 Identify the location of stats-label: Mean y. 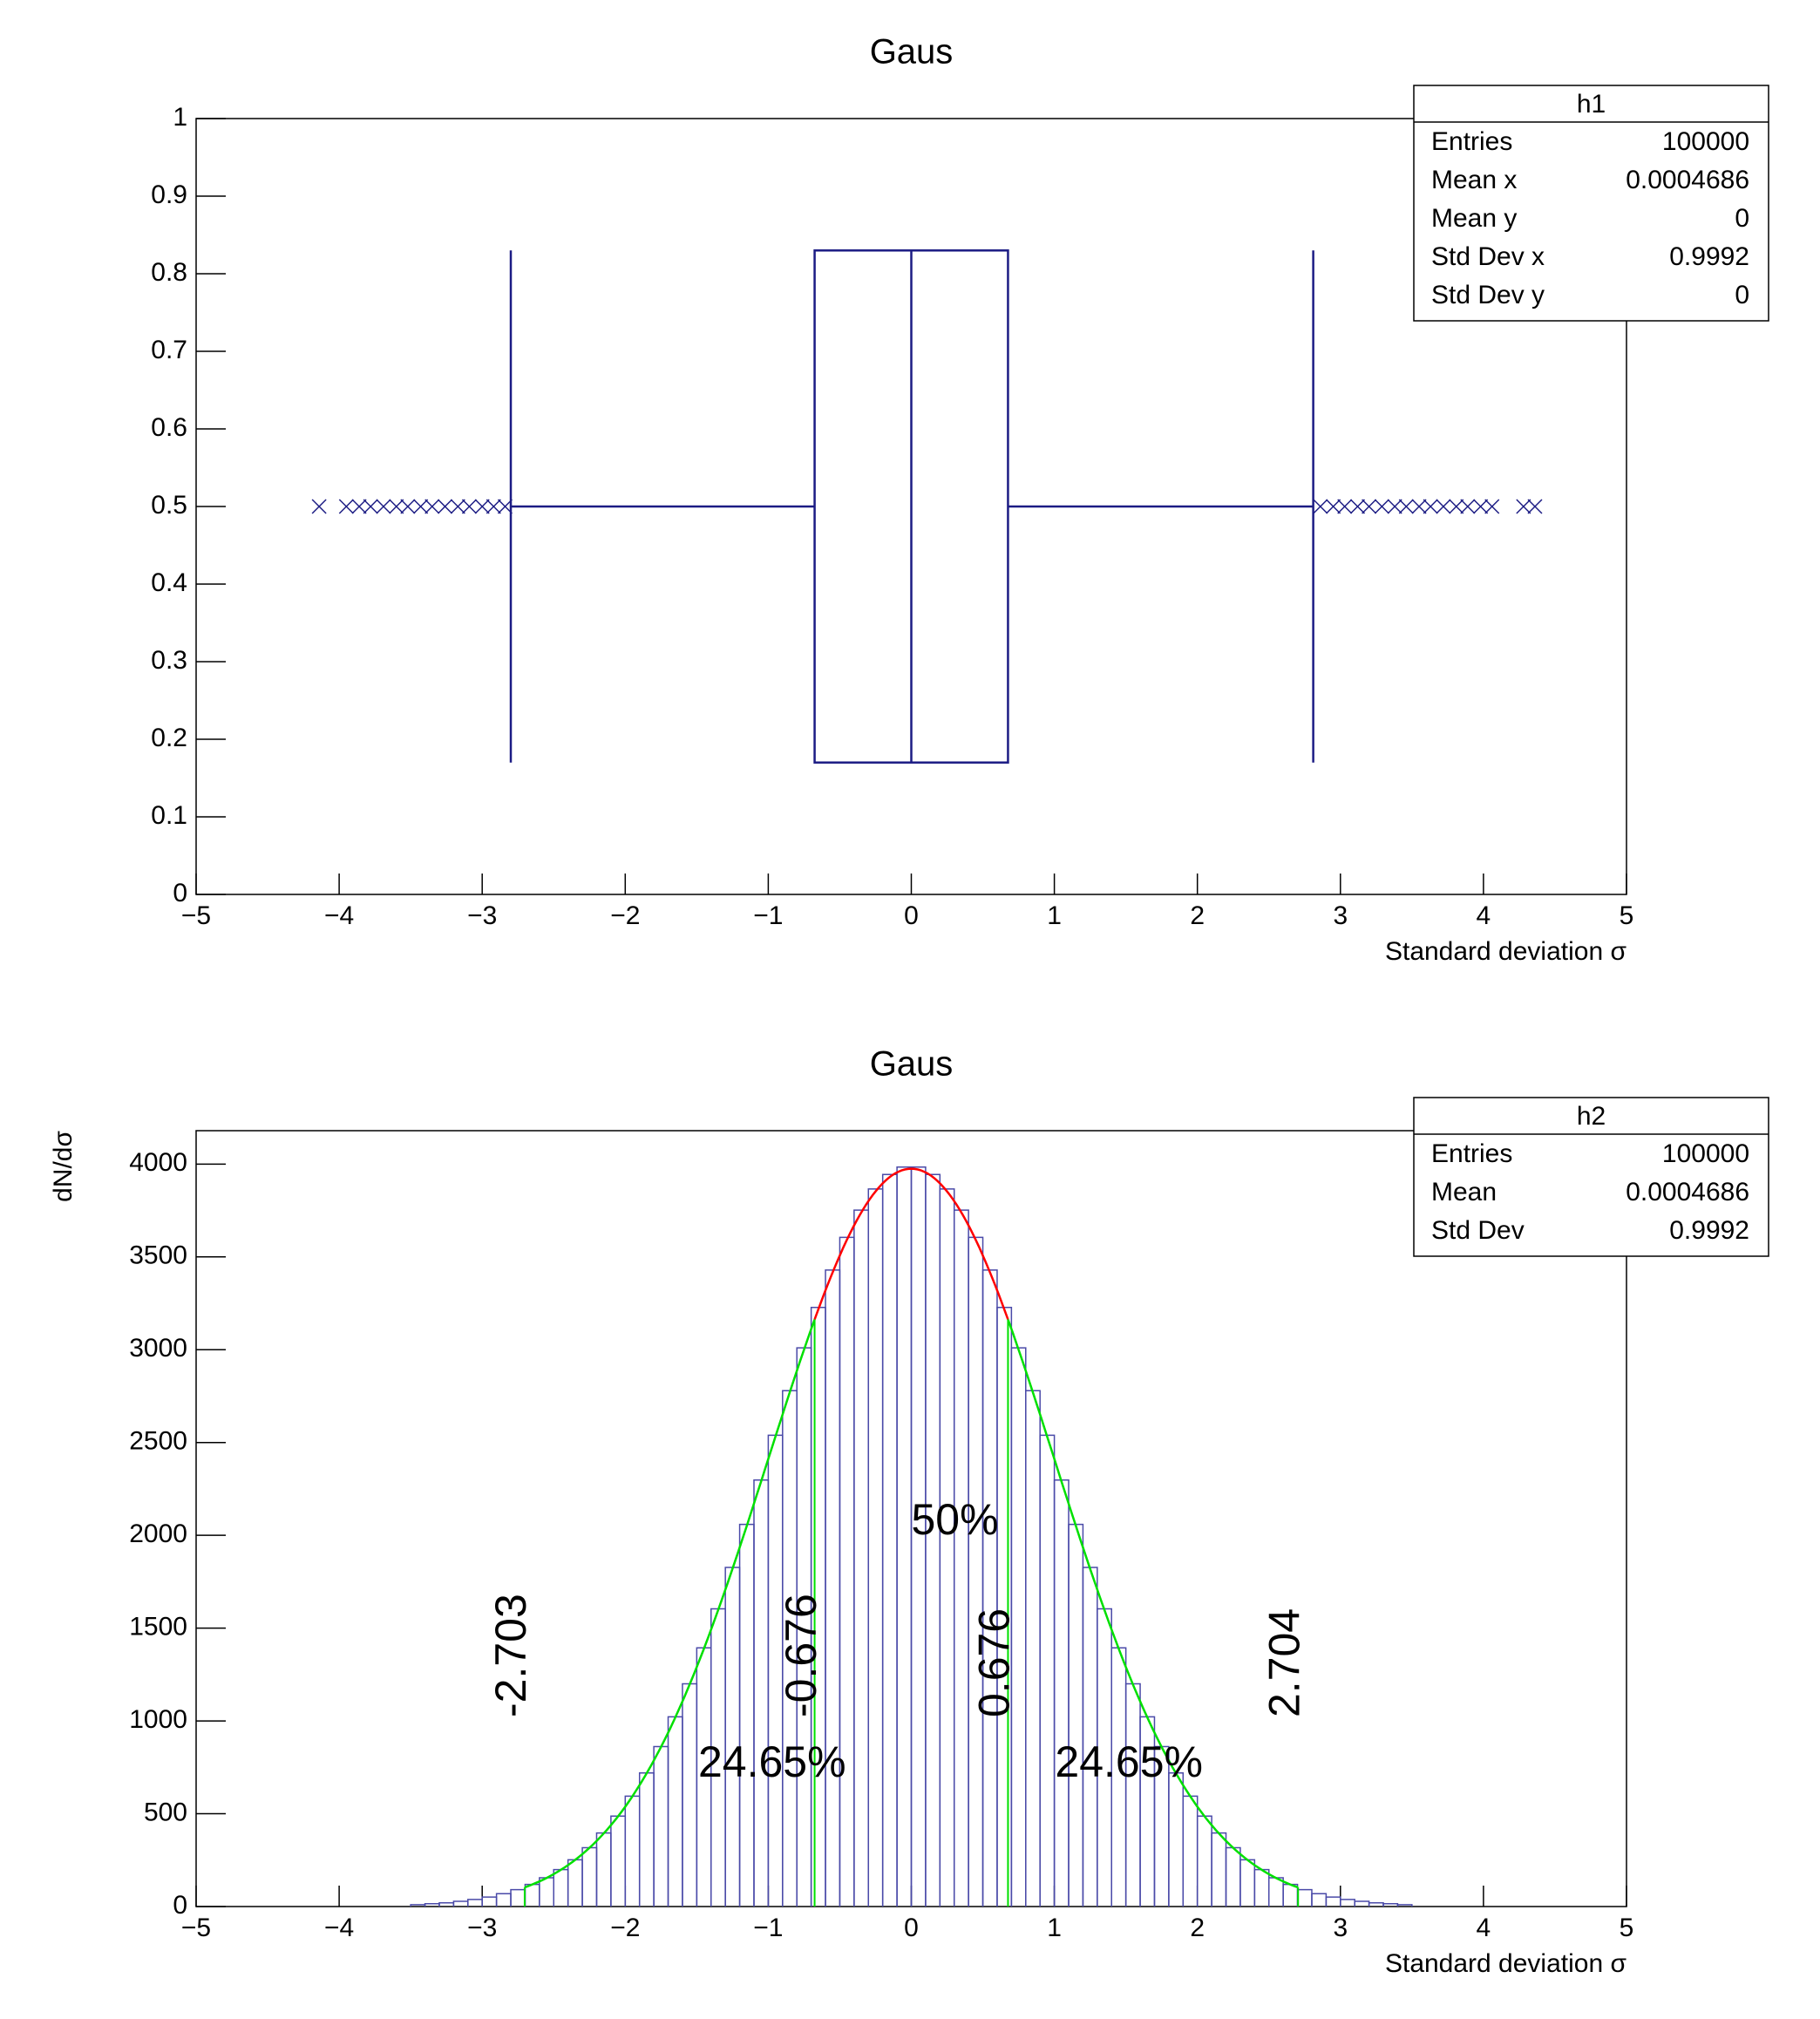
(1474, 218).